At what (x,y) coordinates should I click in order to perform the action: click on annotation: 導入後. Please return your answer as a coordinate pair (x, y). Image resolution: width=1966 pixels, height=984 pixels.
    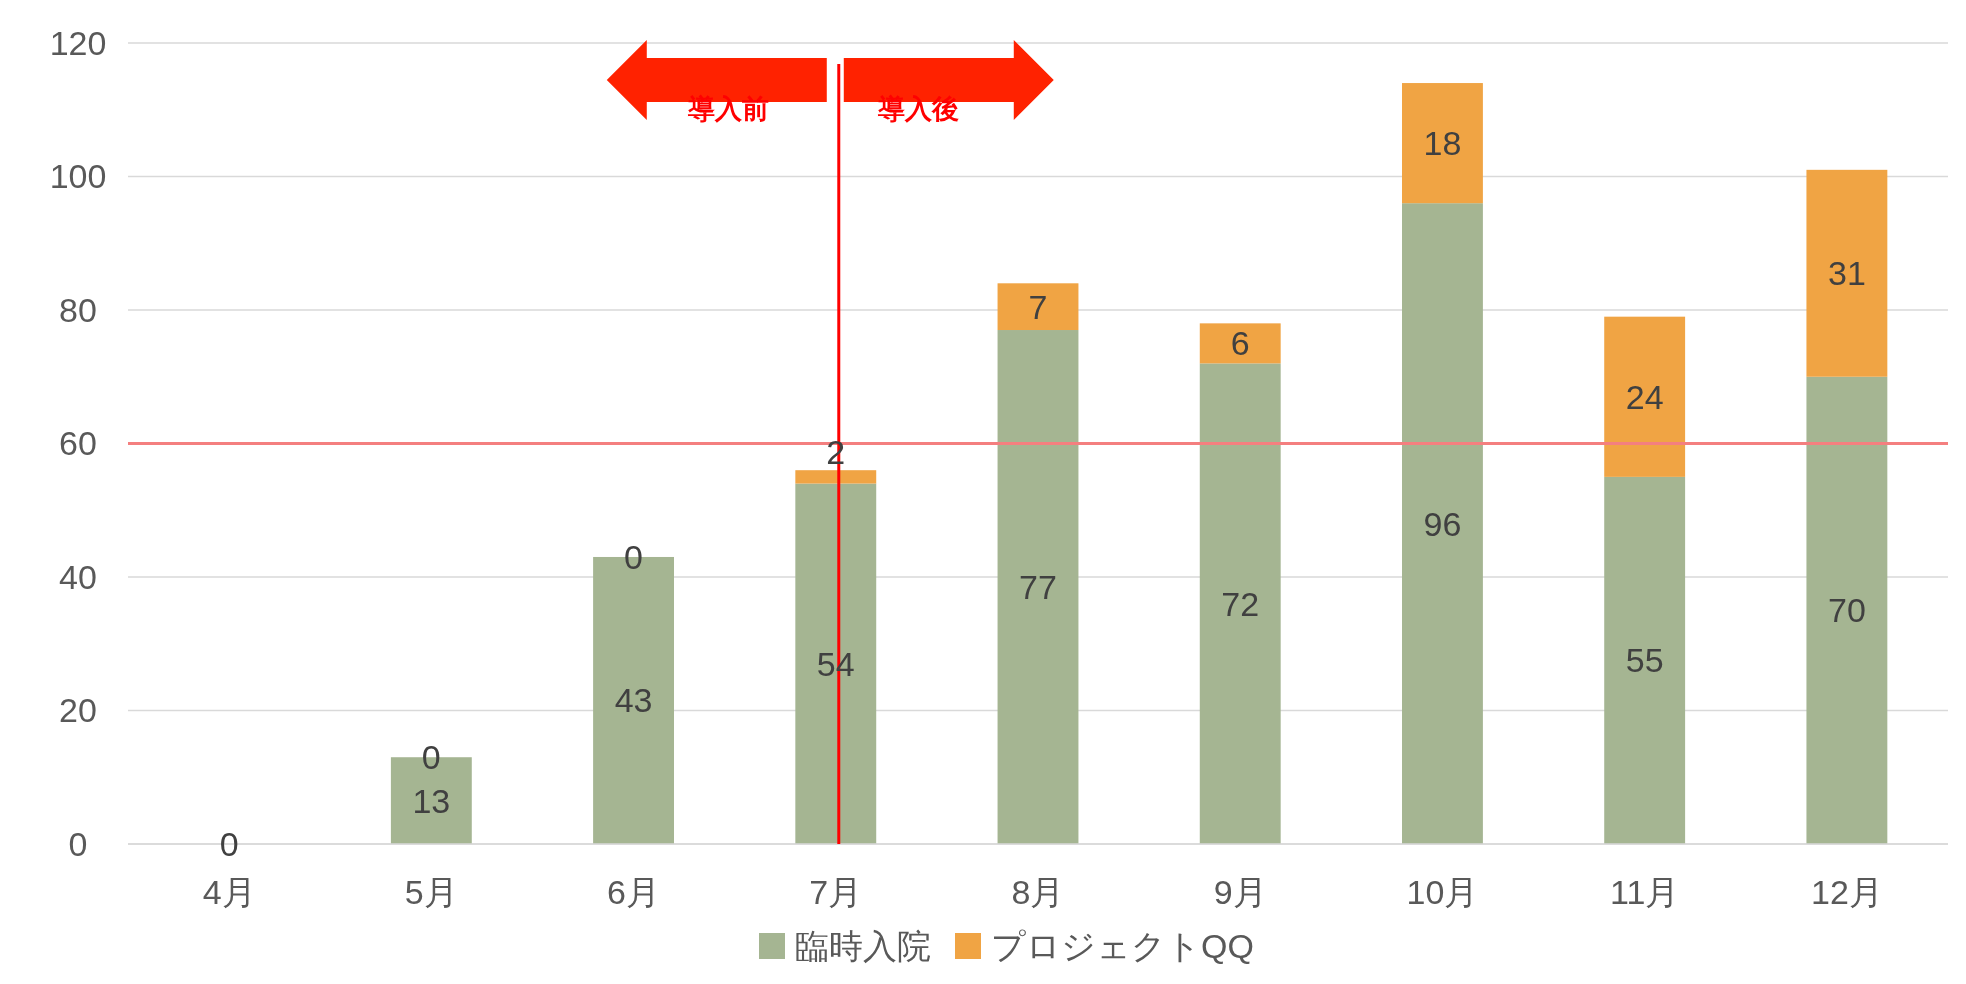
    Looking at the image, I should click on (918, 109).